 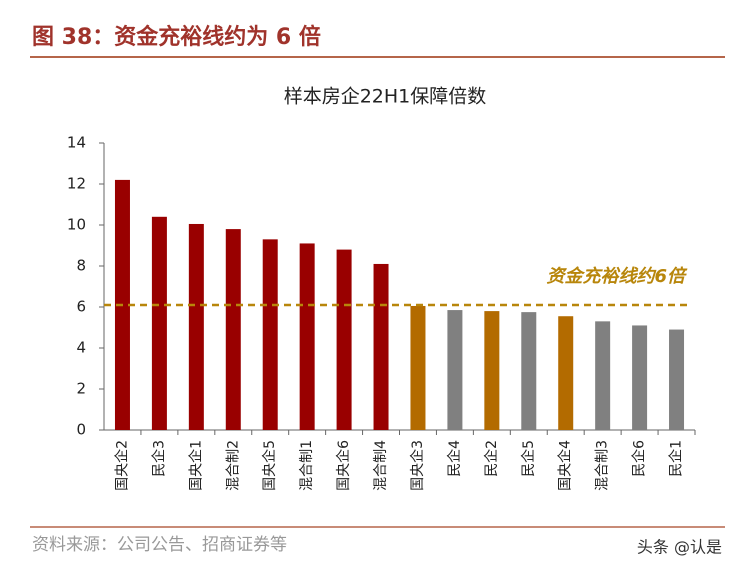 What do you see at coordinates (176, 37) in the screenshot?
I see `figure-title: 图 38：资金充裕线约为 6 倍` at bounding box center [176, 37].